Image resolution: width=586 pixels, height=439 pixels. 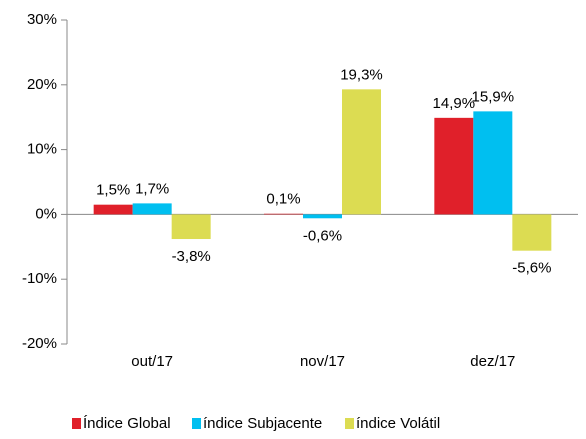 I want to click on x-tick-label: out/17, so click(x=152, y=361).